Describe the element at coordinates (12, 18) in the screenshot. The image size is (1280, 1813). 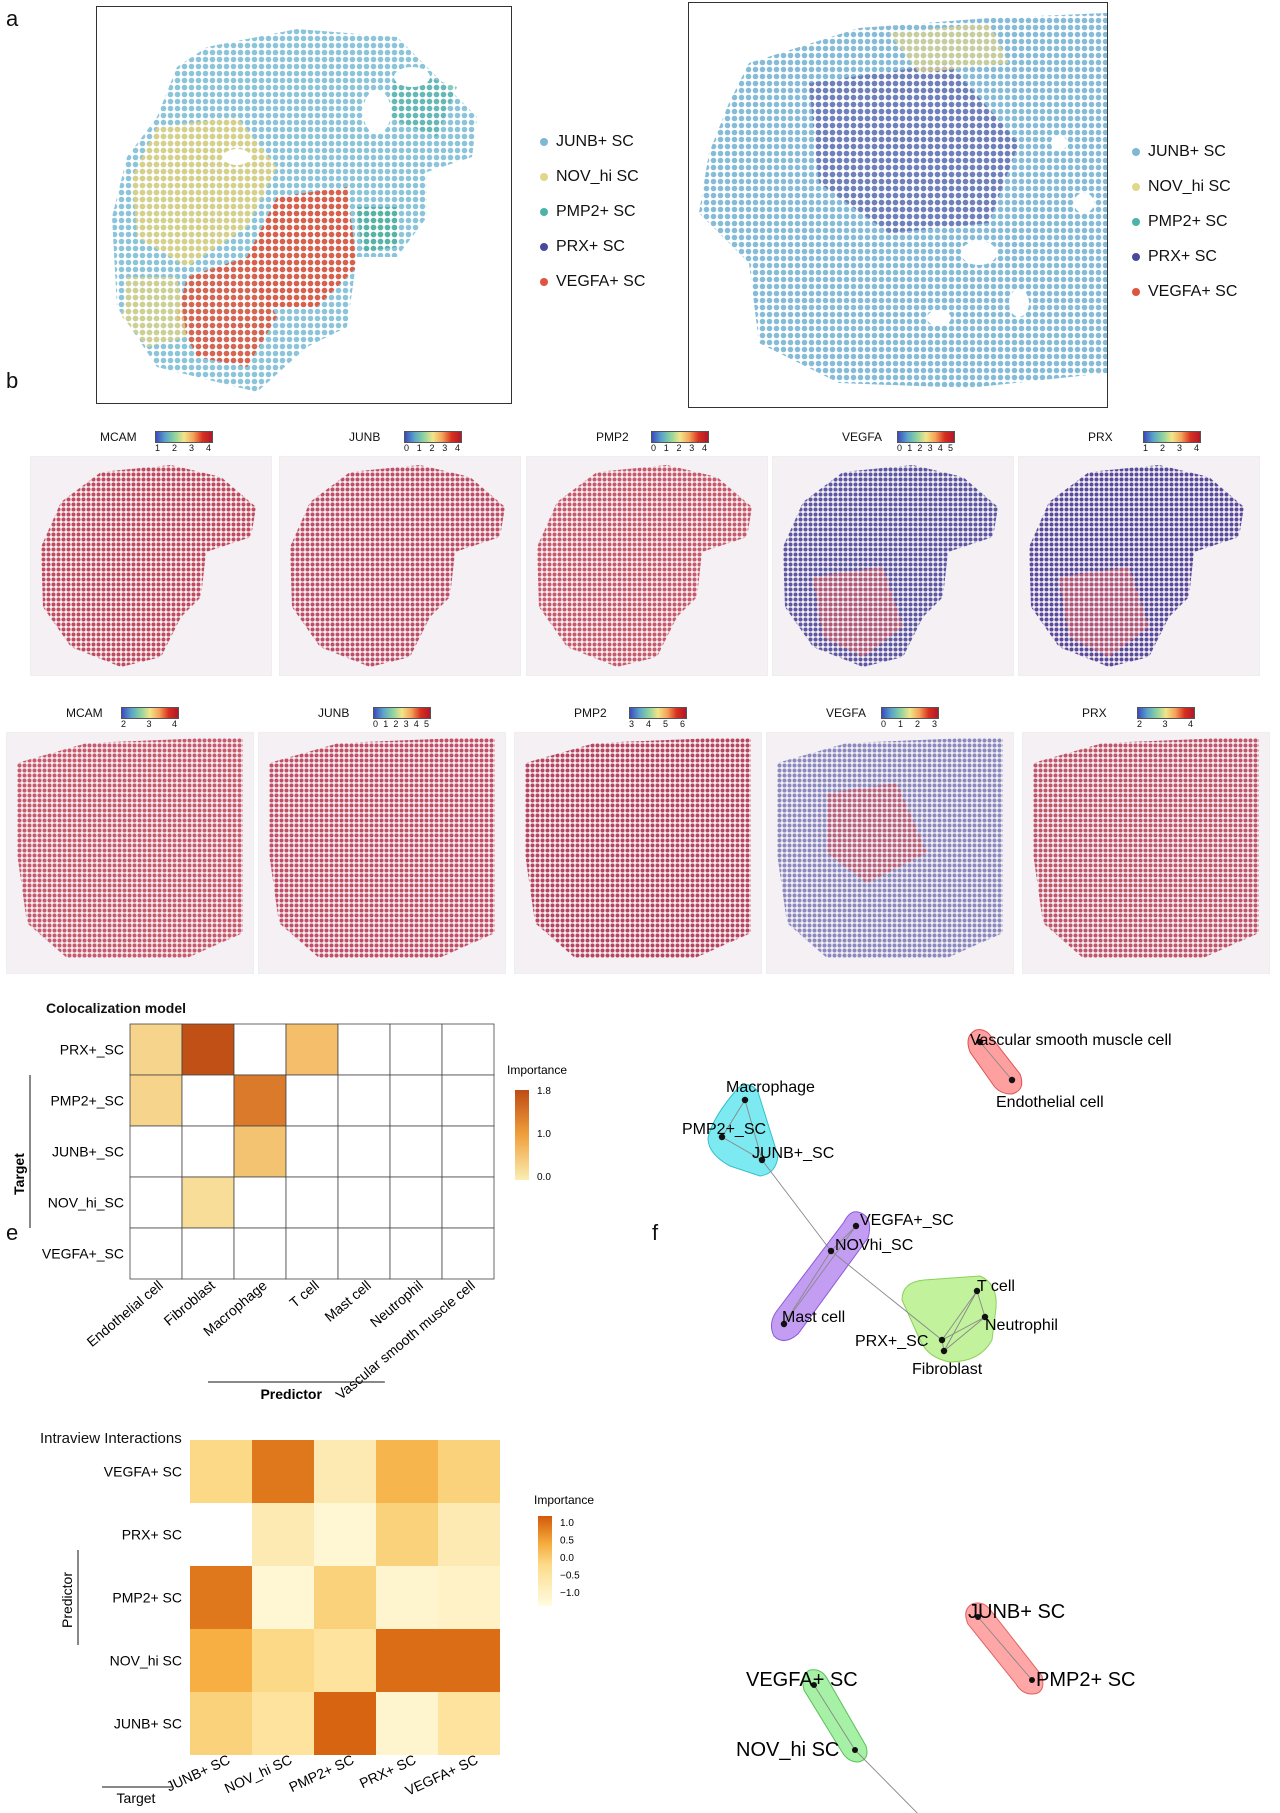
I see `panel-letter-a: a` at that location.